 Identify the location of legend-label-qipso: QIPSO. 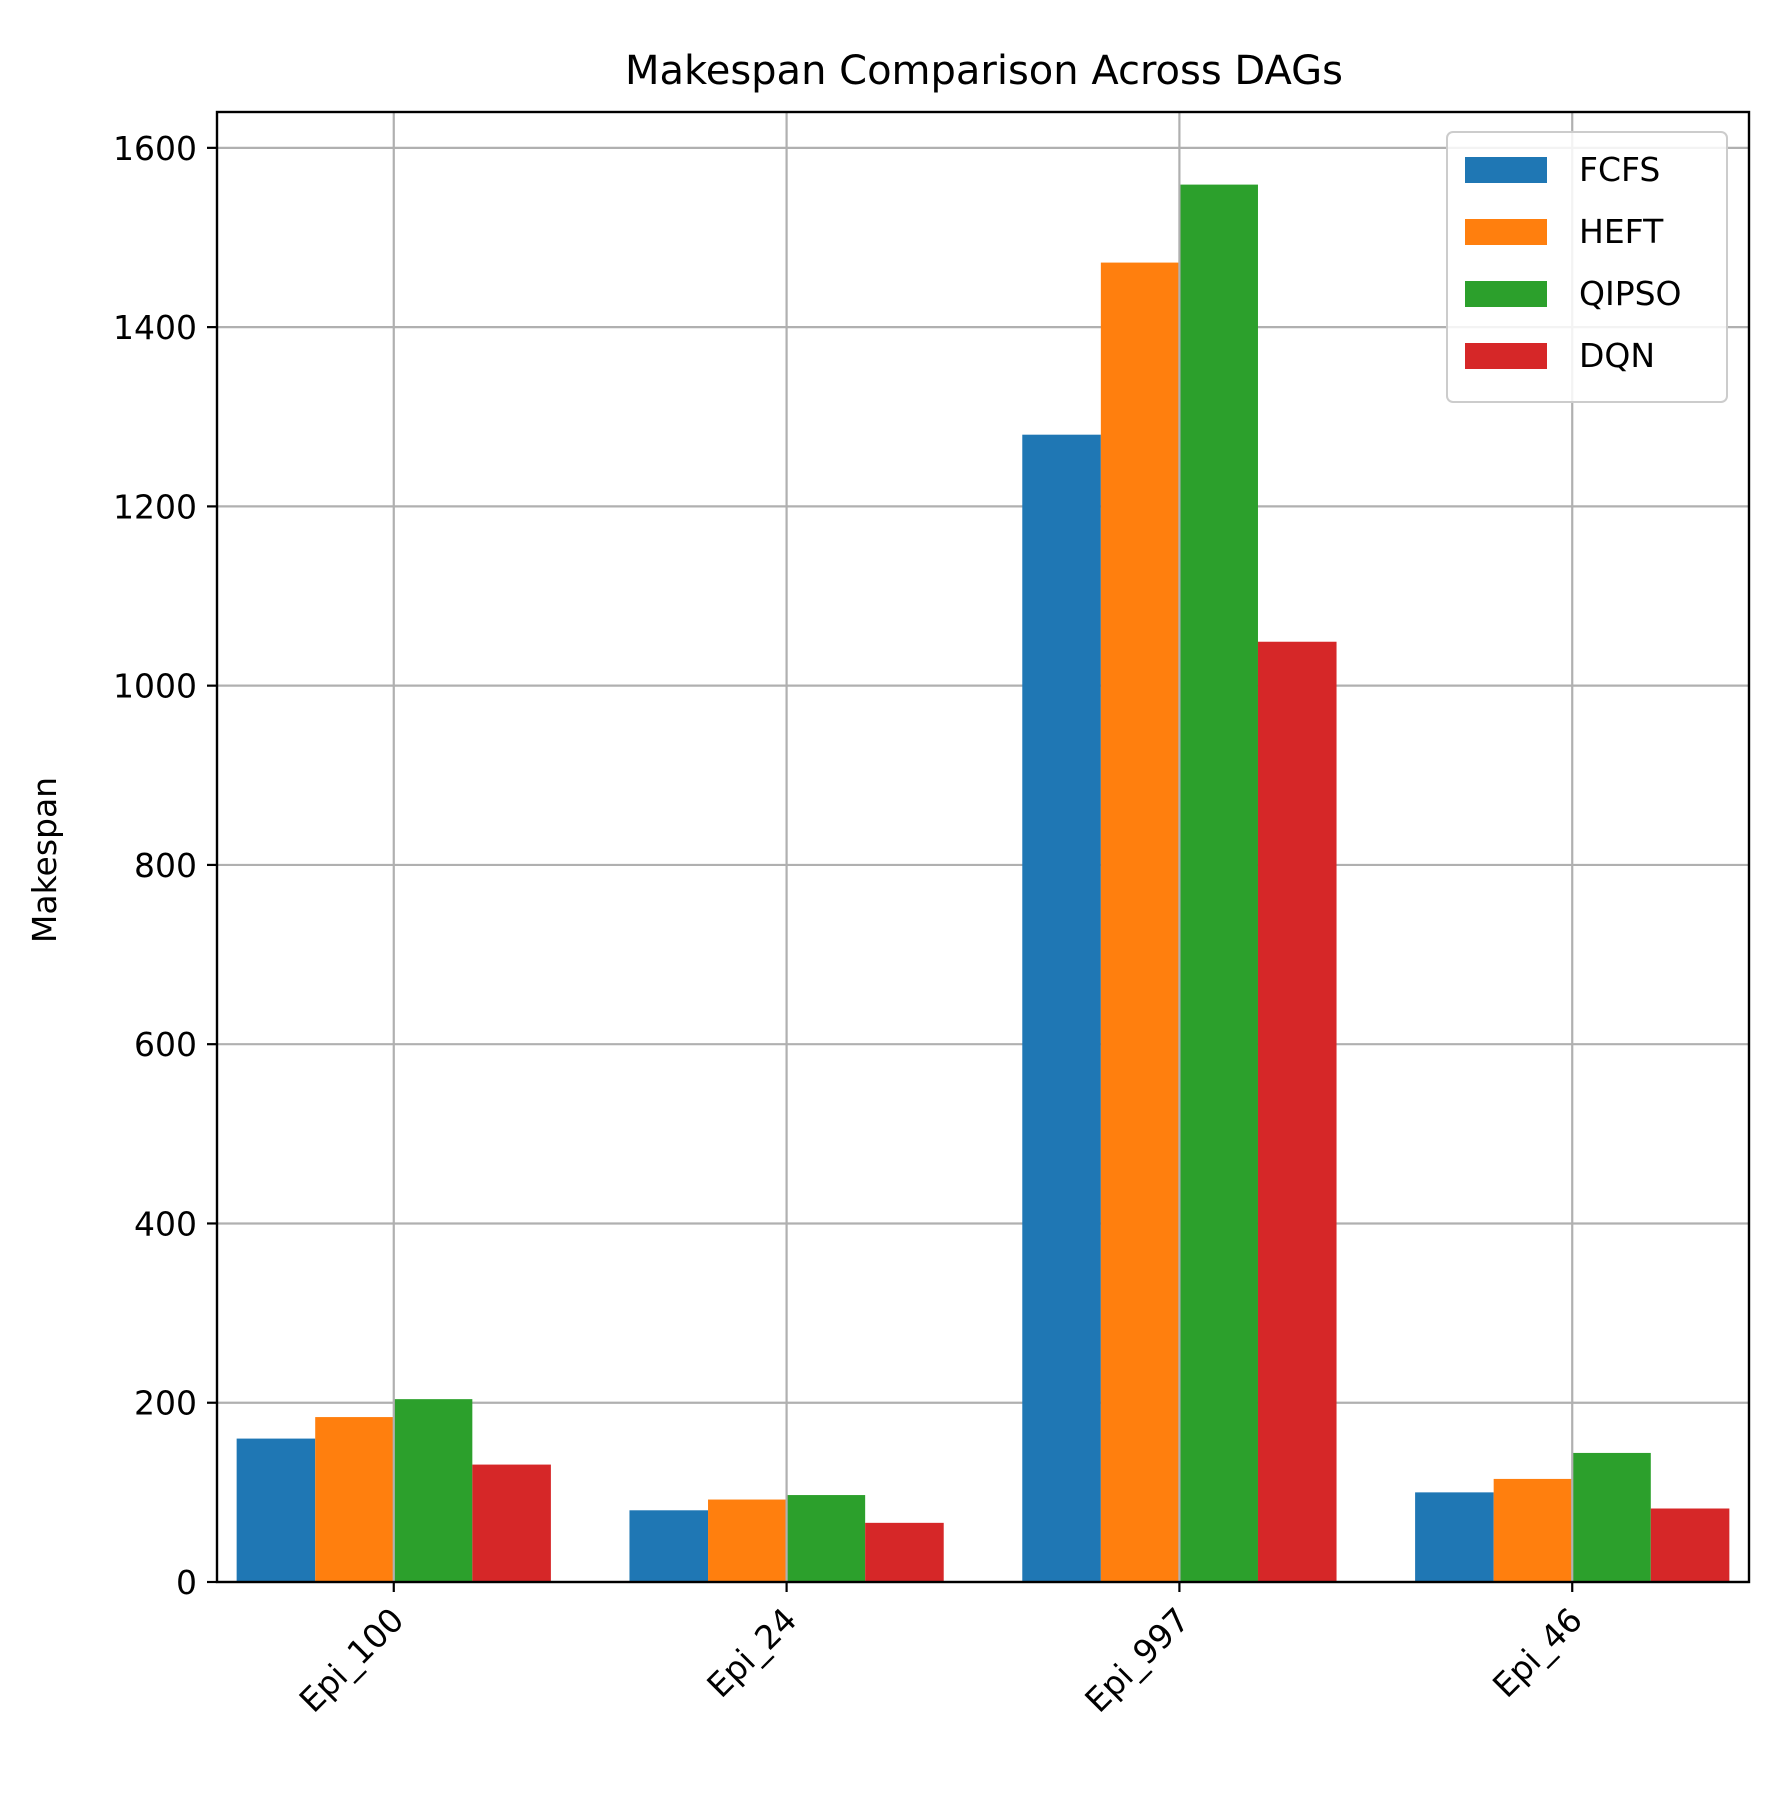
(1630, 293).